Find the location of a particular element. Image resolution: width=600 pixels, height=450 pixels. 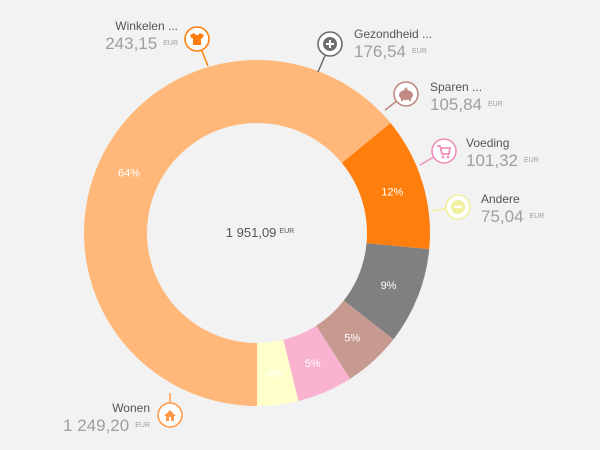

percent-label-3: 5% is located at coordinates (352, 339).